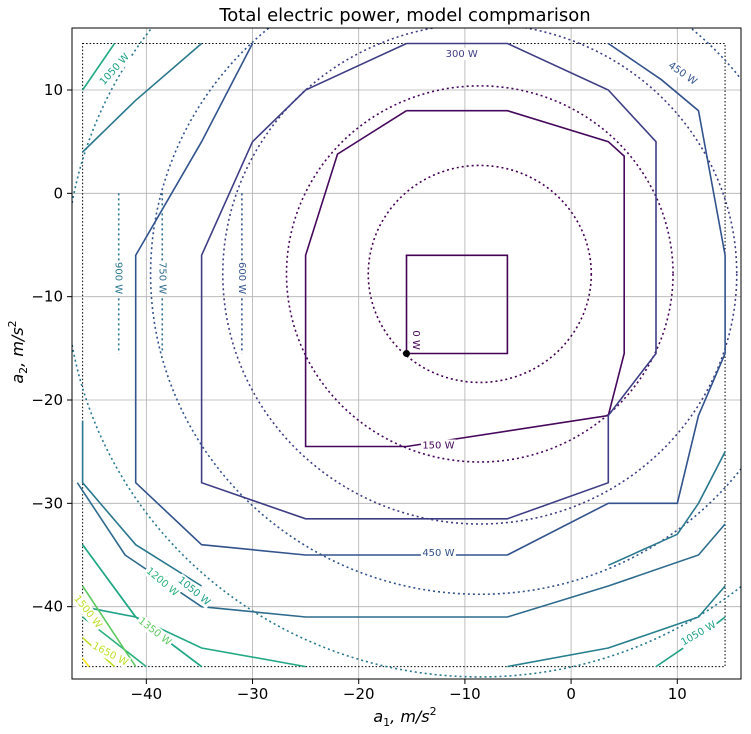  I want to click on contour-label: 1650 W, so click(110, 654).